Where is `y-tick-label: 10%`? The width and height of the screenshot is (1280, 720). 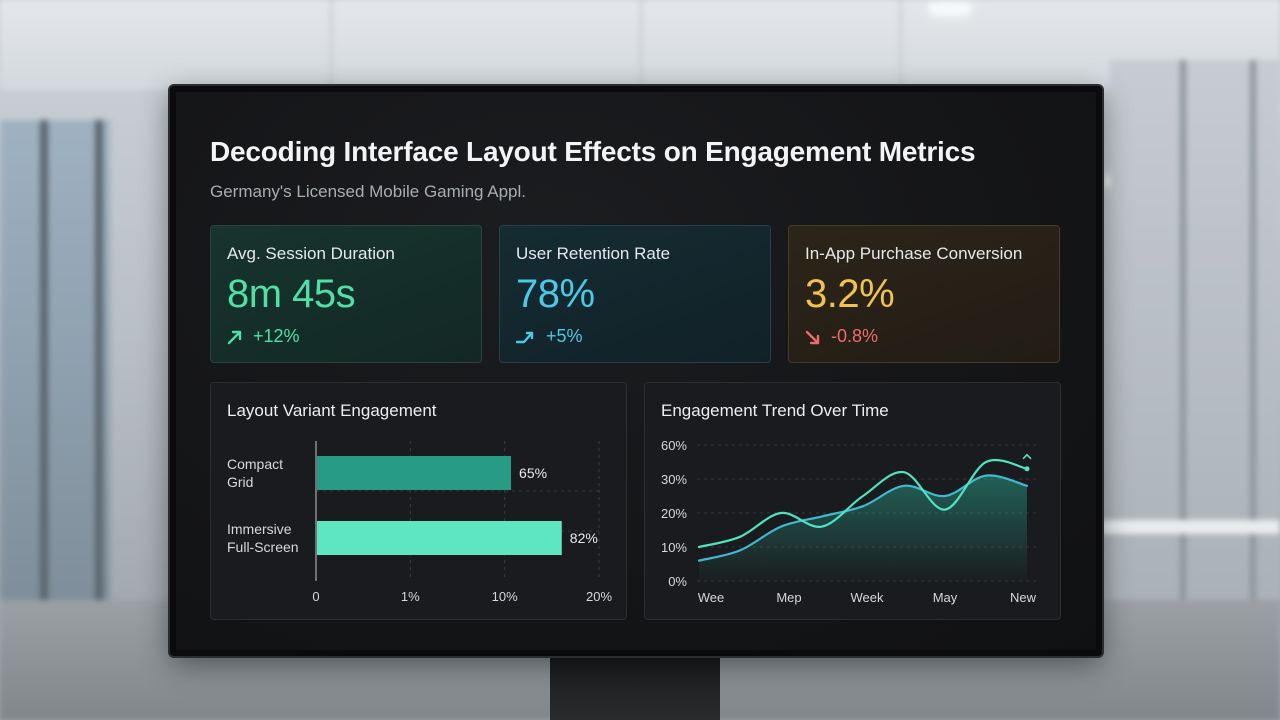 y-tick-label: 10% is located at coordinates (674, 547).